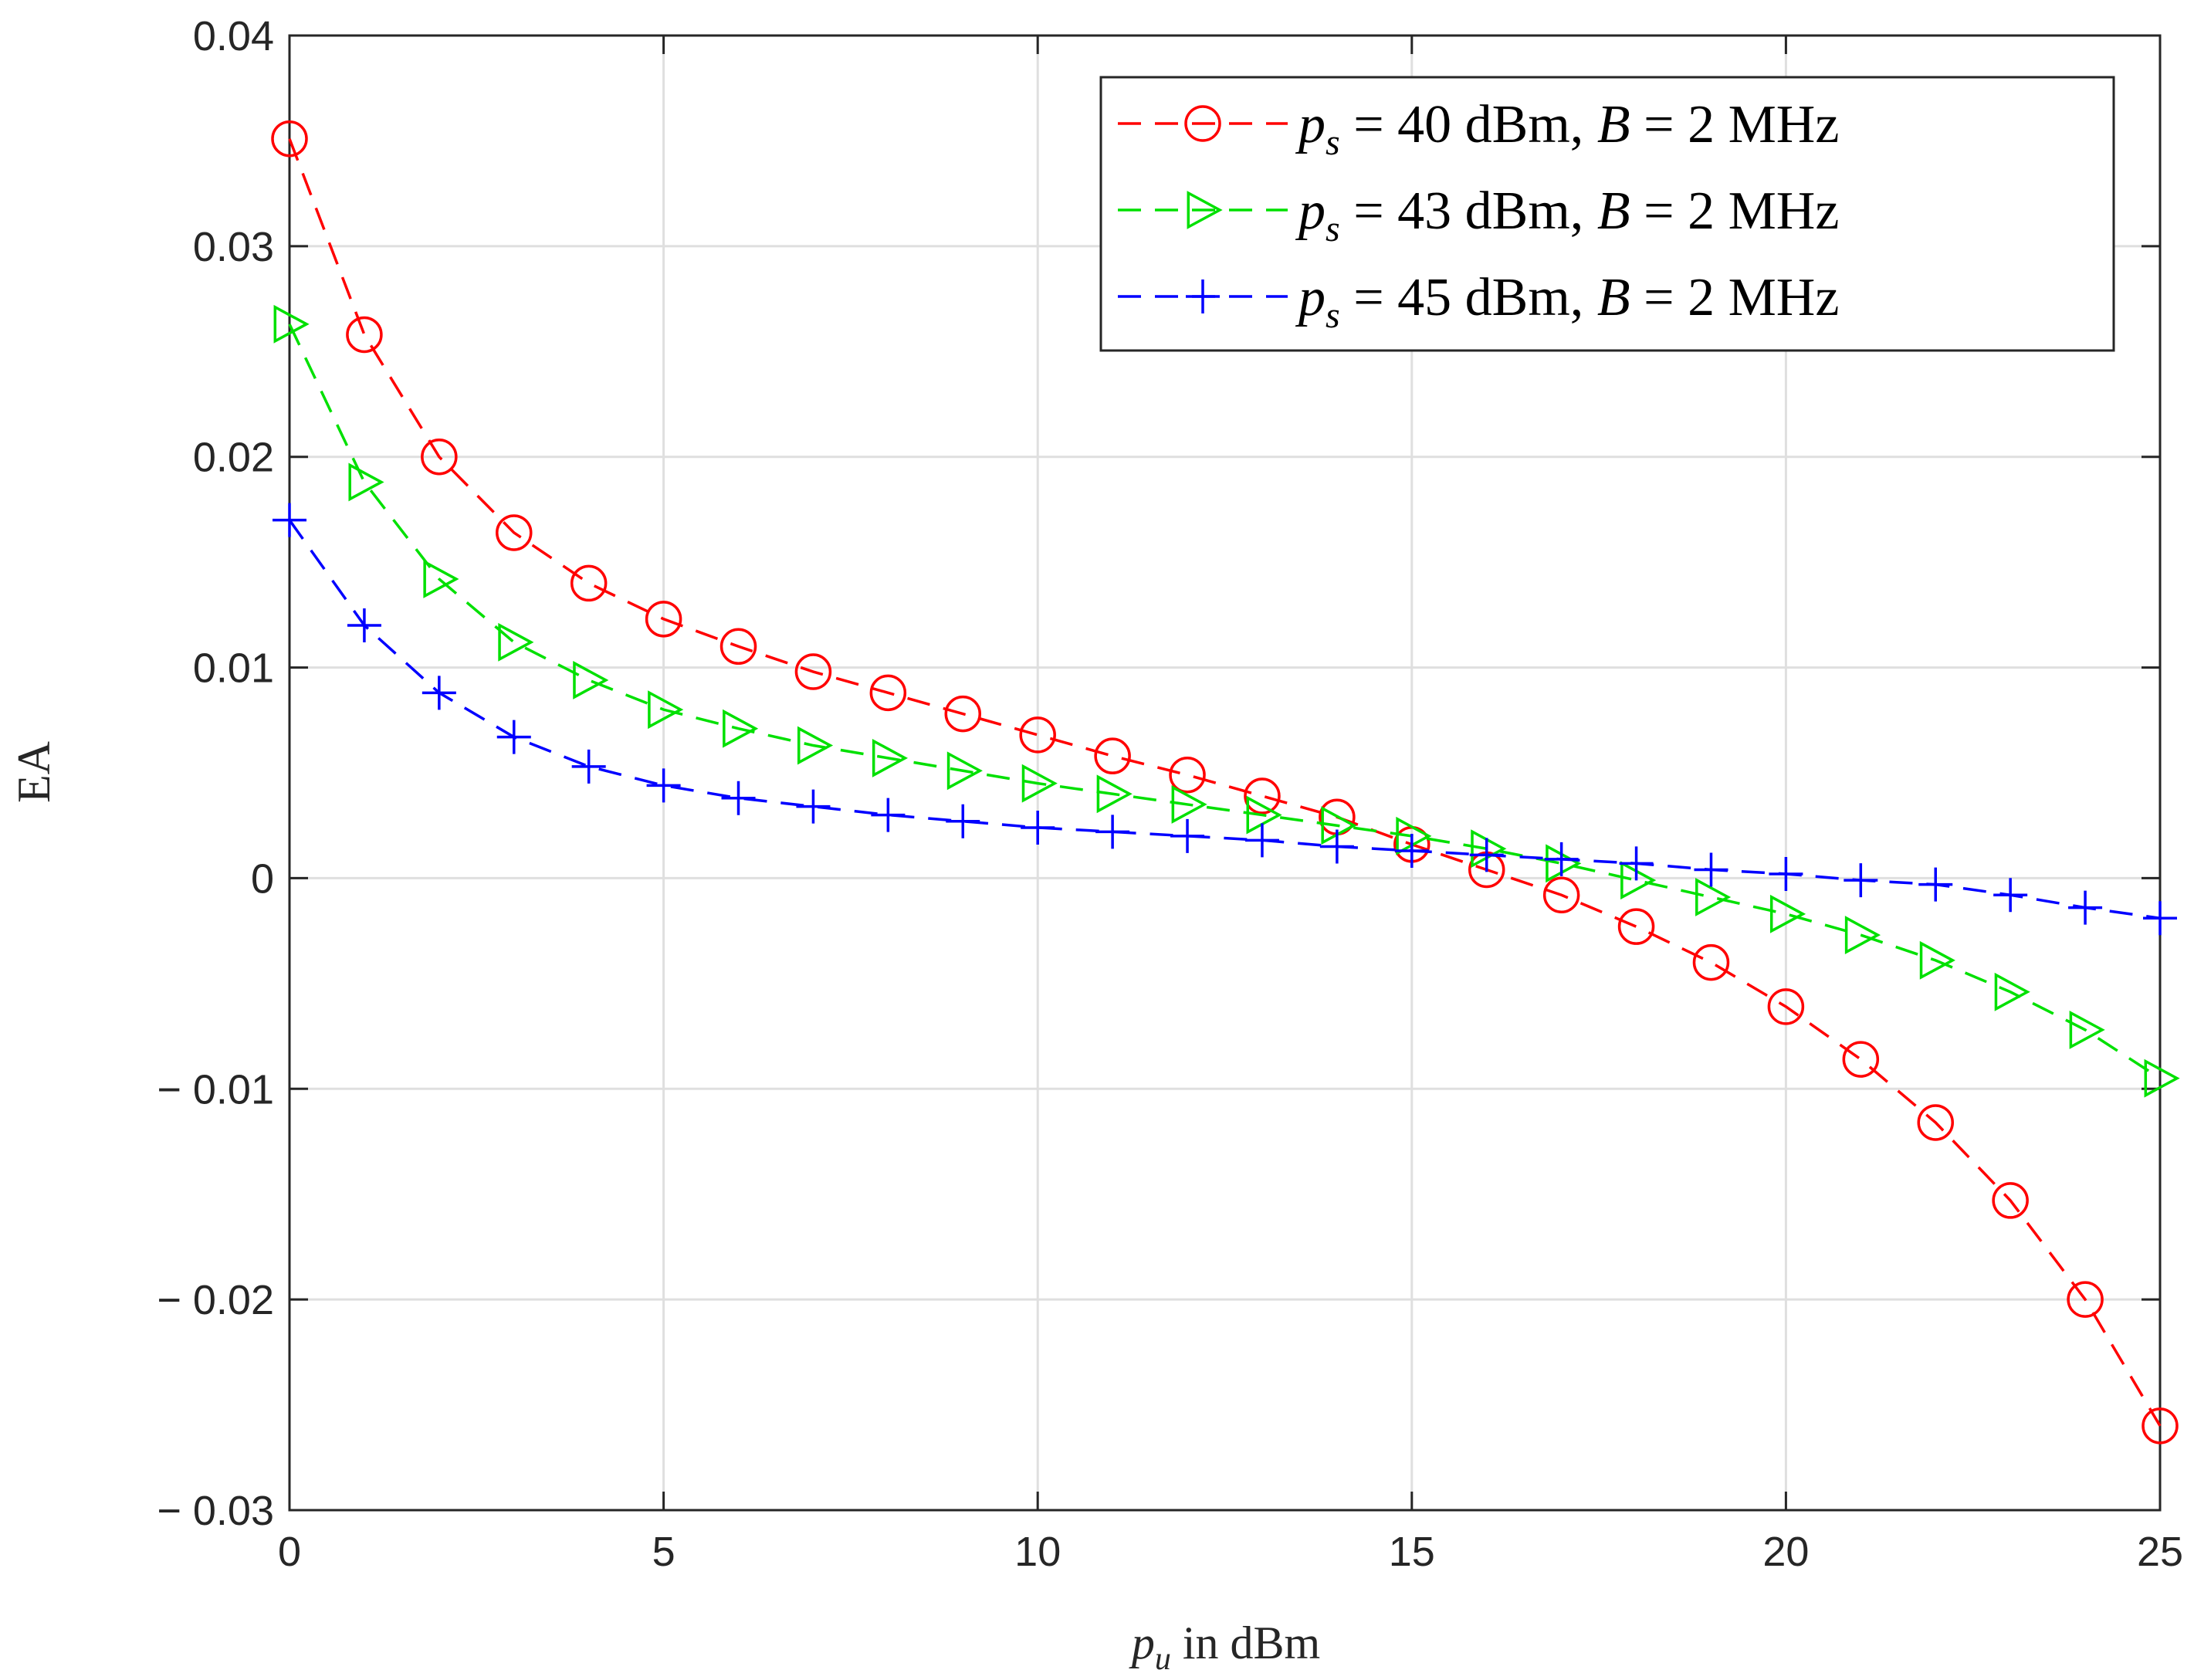  Describe the element at coordinates (1412, 1552) in the screenshot. I see `x-tick-label: 15` at that location.